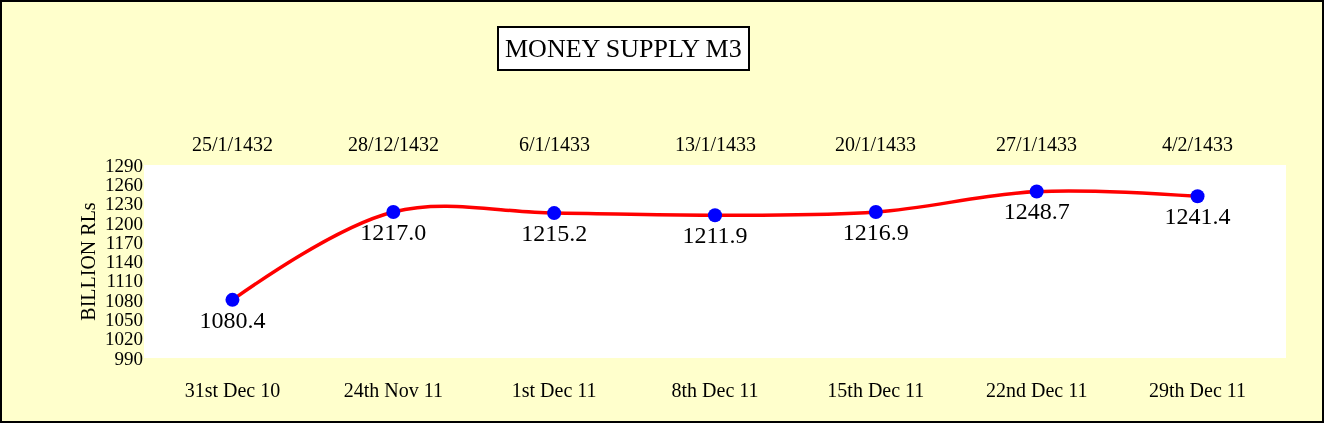 This screenshot has height=423, width=1324. I want to click on y-tick-label: 1140, so click(124, 262).